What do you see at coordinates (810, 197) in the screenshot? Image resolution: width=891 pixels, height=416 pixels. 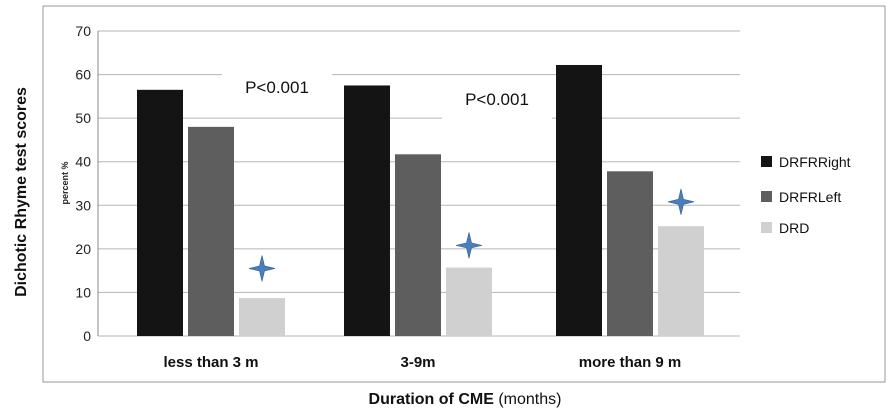 I see `legend-label: DRFRLeft` at bounding box center [810, 197].